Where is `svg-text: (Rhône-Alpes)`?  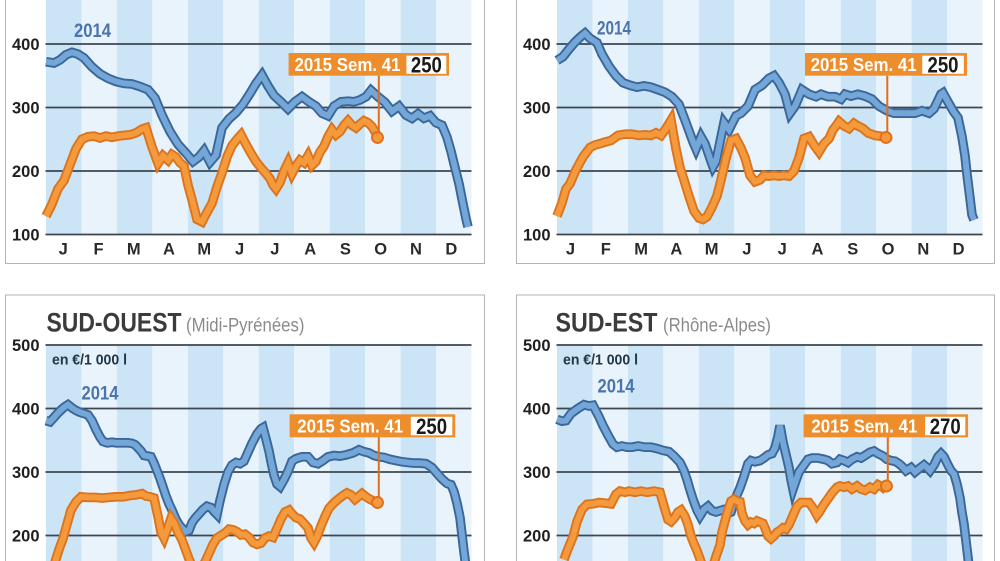 svg-text: (Rhône-Alpes) is located at coordinates (717, 326).